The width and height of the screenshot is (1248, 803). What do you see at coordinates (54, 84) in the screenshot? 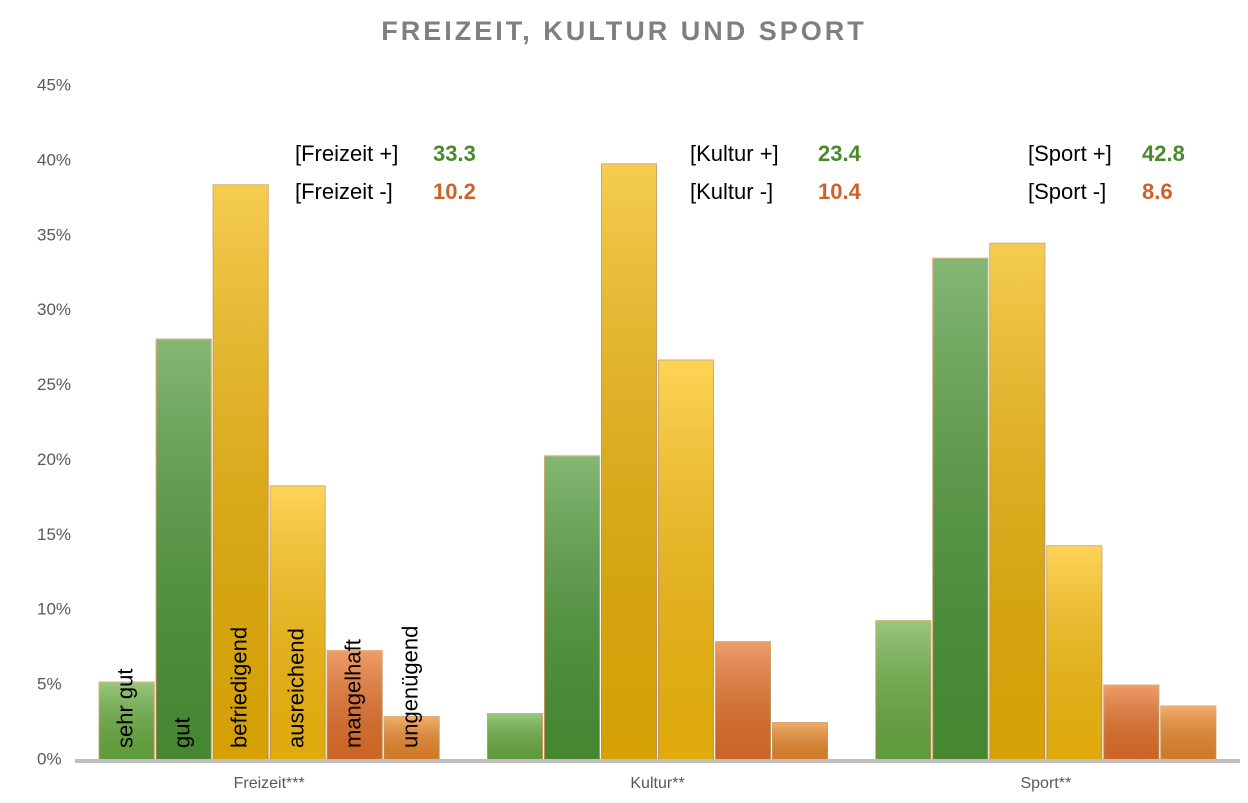
I see `y-tick-label: 45%` at bounding box center [54, 84].